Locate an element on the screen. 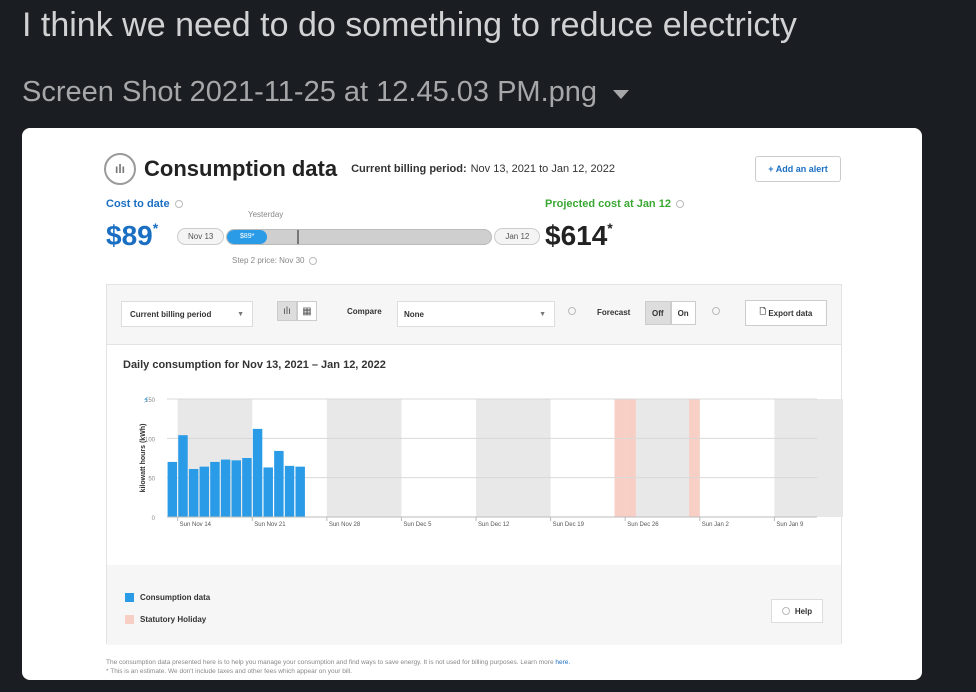 The height and width of the screenshot is (692, 976). compare-select: None ▼ is located at coordinates (476, 314).